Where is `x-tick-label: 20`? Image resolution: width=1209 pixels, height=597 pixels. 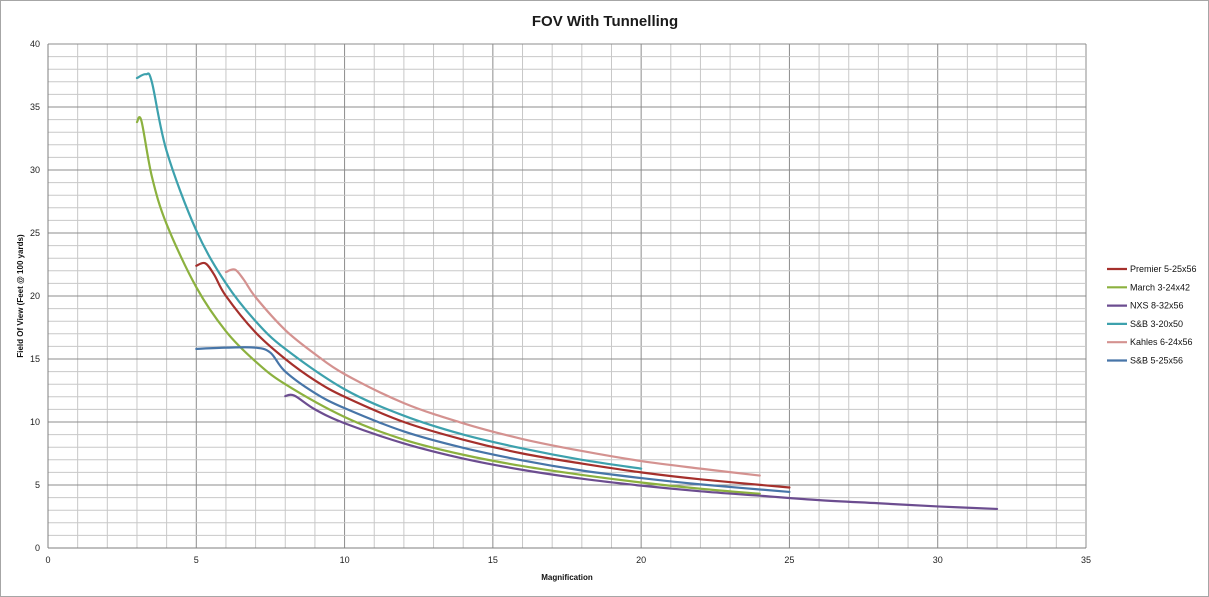
x-tick-label: 20 is located at coordinates (641, 560).